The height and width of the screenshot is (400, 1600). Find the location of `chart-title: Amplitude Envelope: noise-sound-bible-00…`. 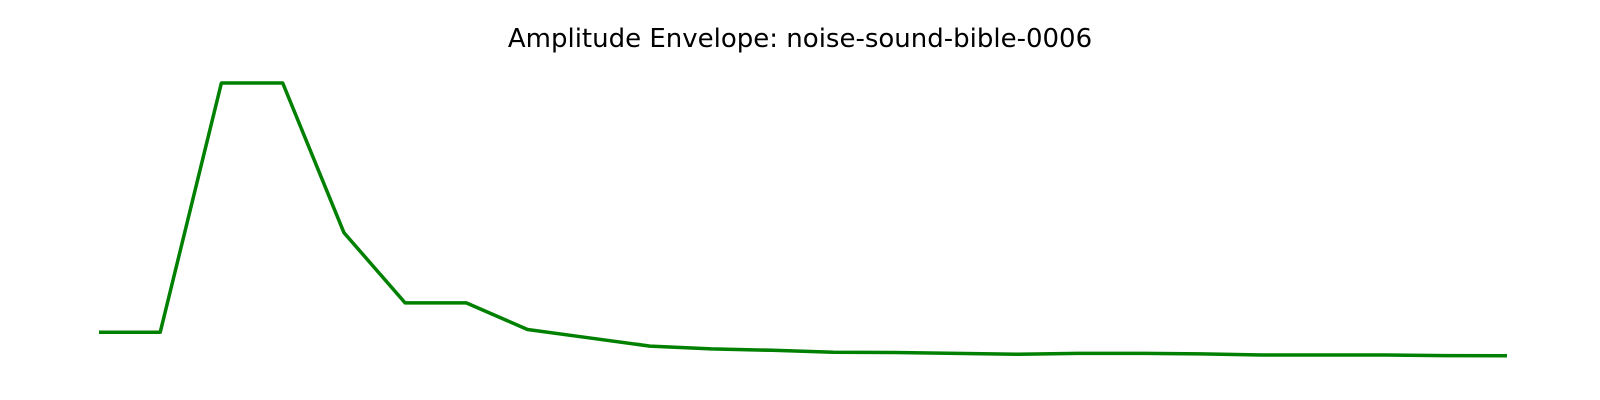

chart-title: Amplitude Envelope: noise-sound-bible-00… is located at coordinates (800, 39).